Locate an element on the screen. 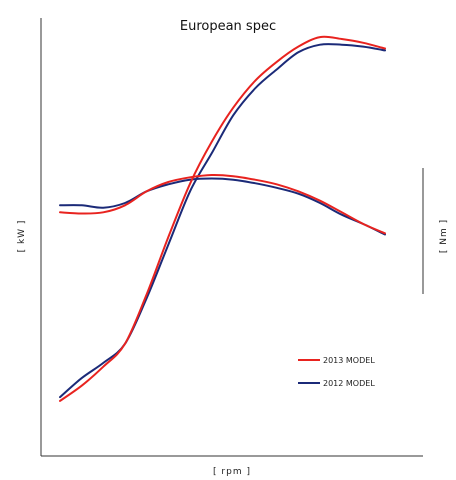 The width and height of the screenshot is (456, 480). series-line-2013-nm is located at coordinates (222, 204).